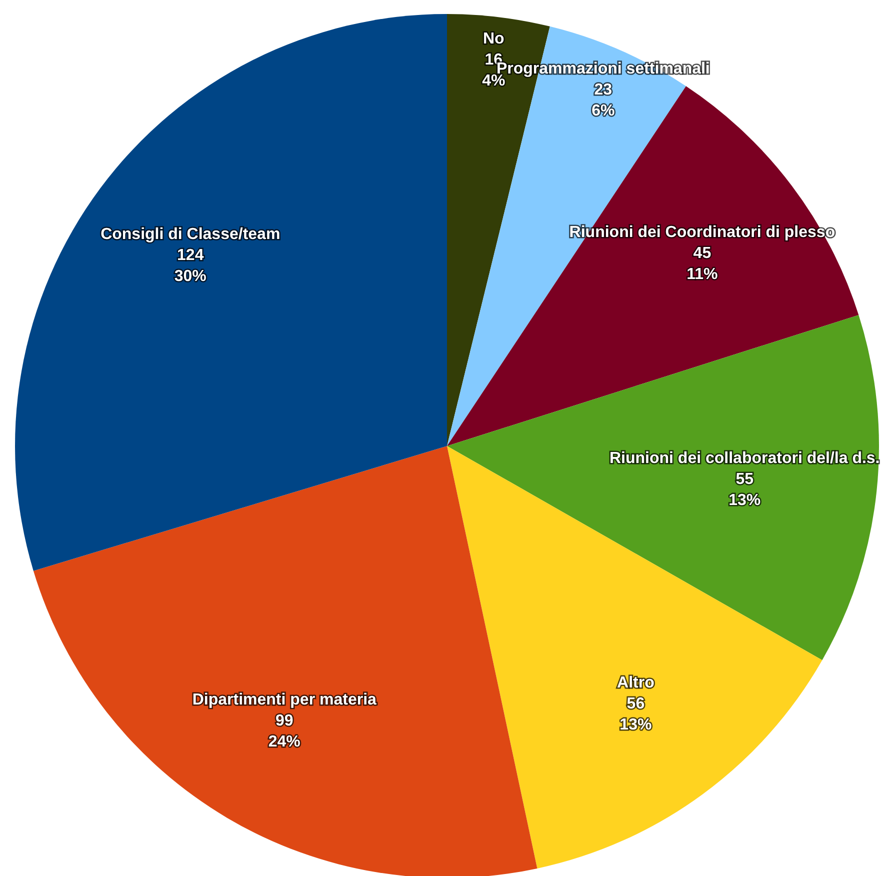 This screenshot has height=876, width=887. I want to click on slice-label: Dipartimenti per materia, so click(284, 700).